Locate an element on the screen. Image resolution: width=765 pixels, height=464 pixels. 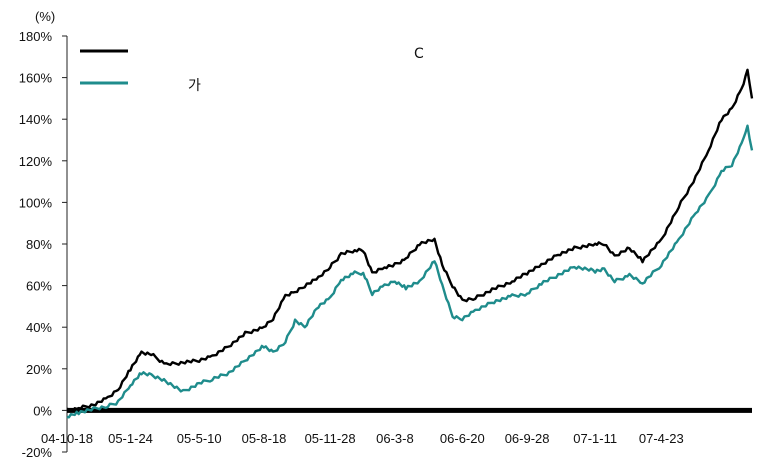
legend: C 가 is located at coordinates (252, 70).